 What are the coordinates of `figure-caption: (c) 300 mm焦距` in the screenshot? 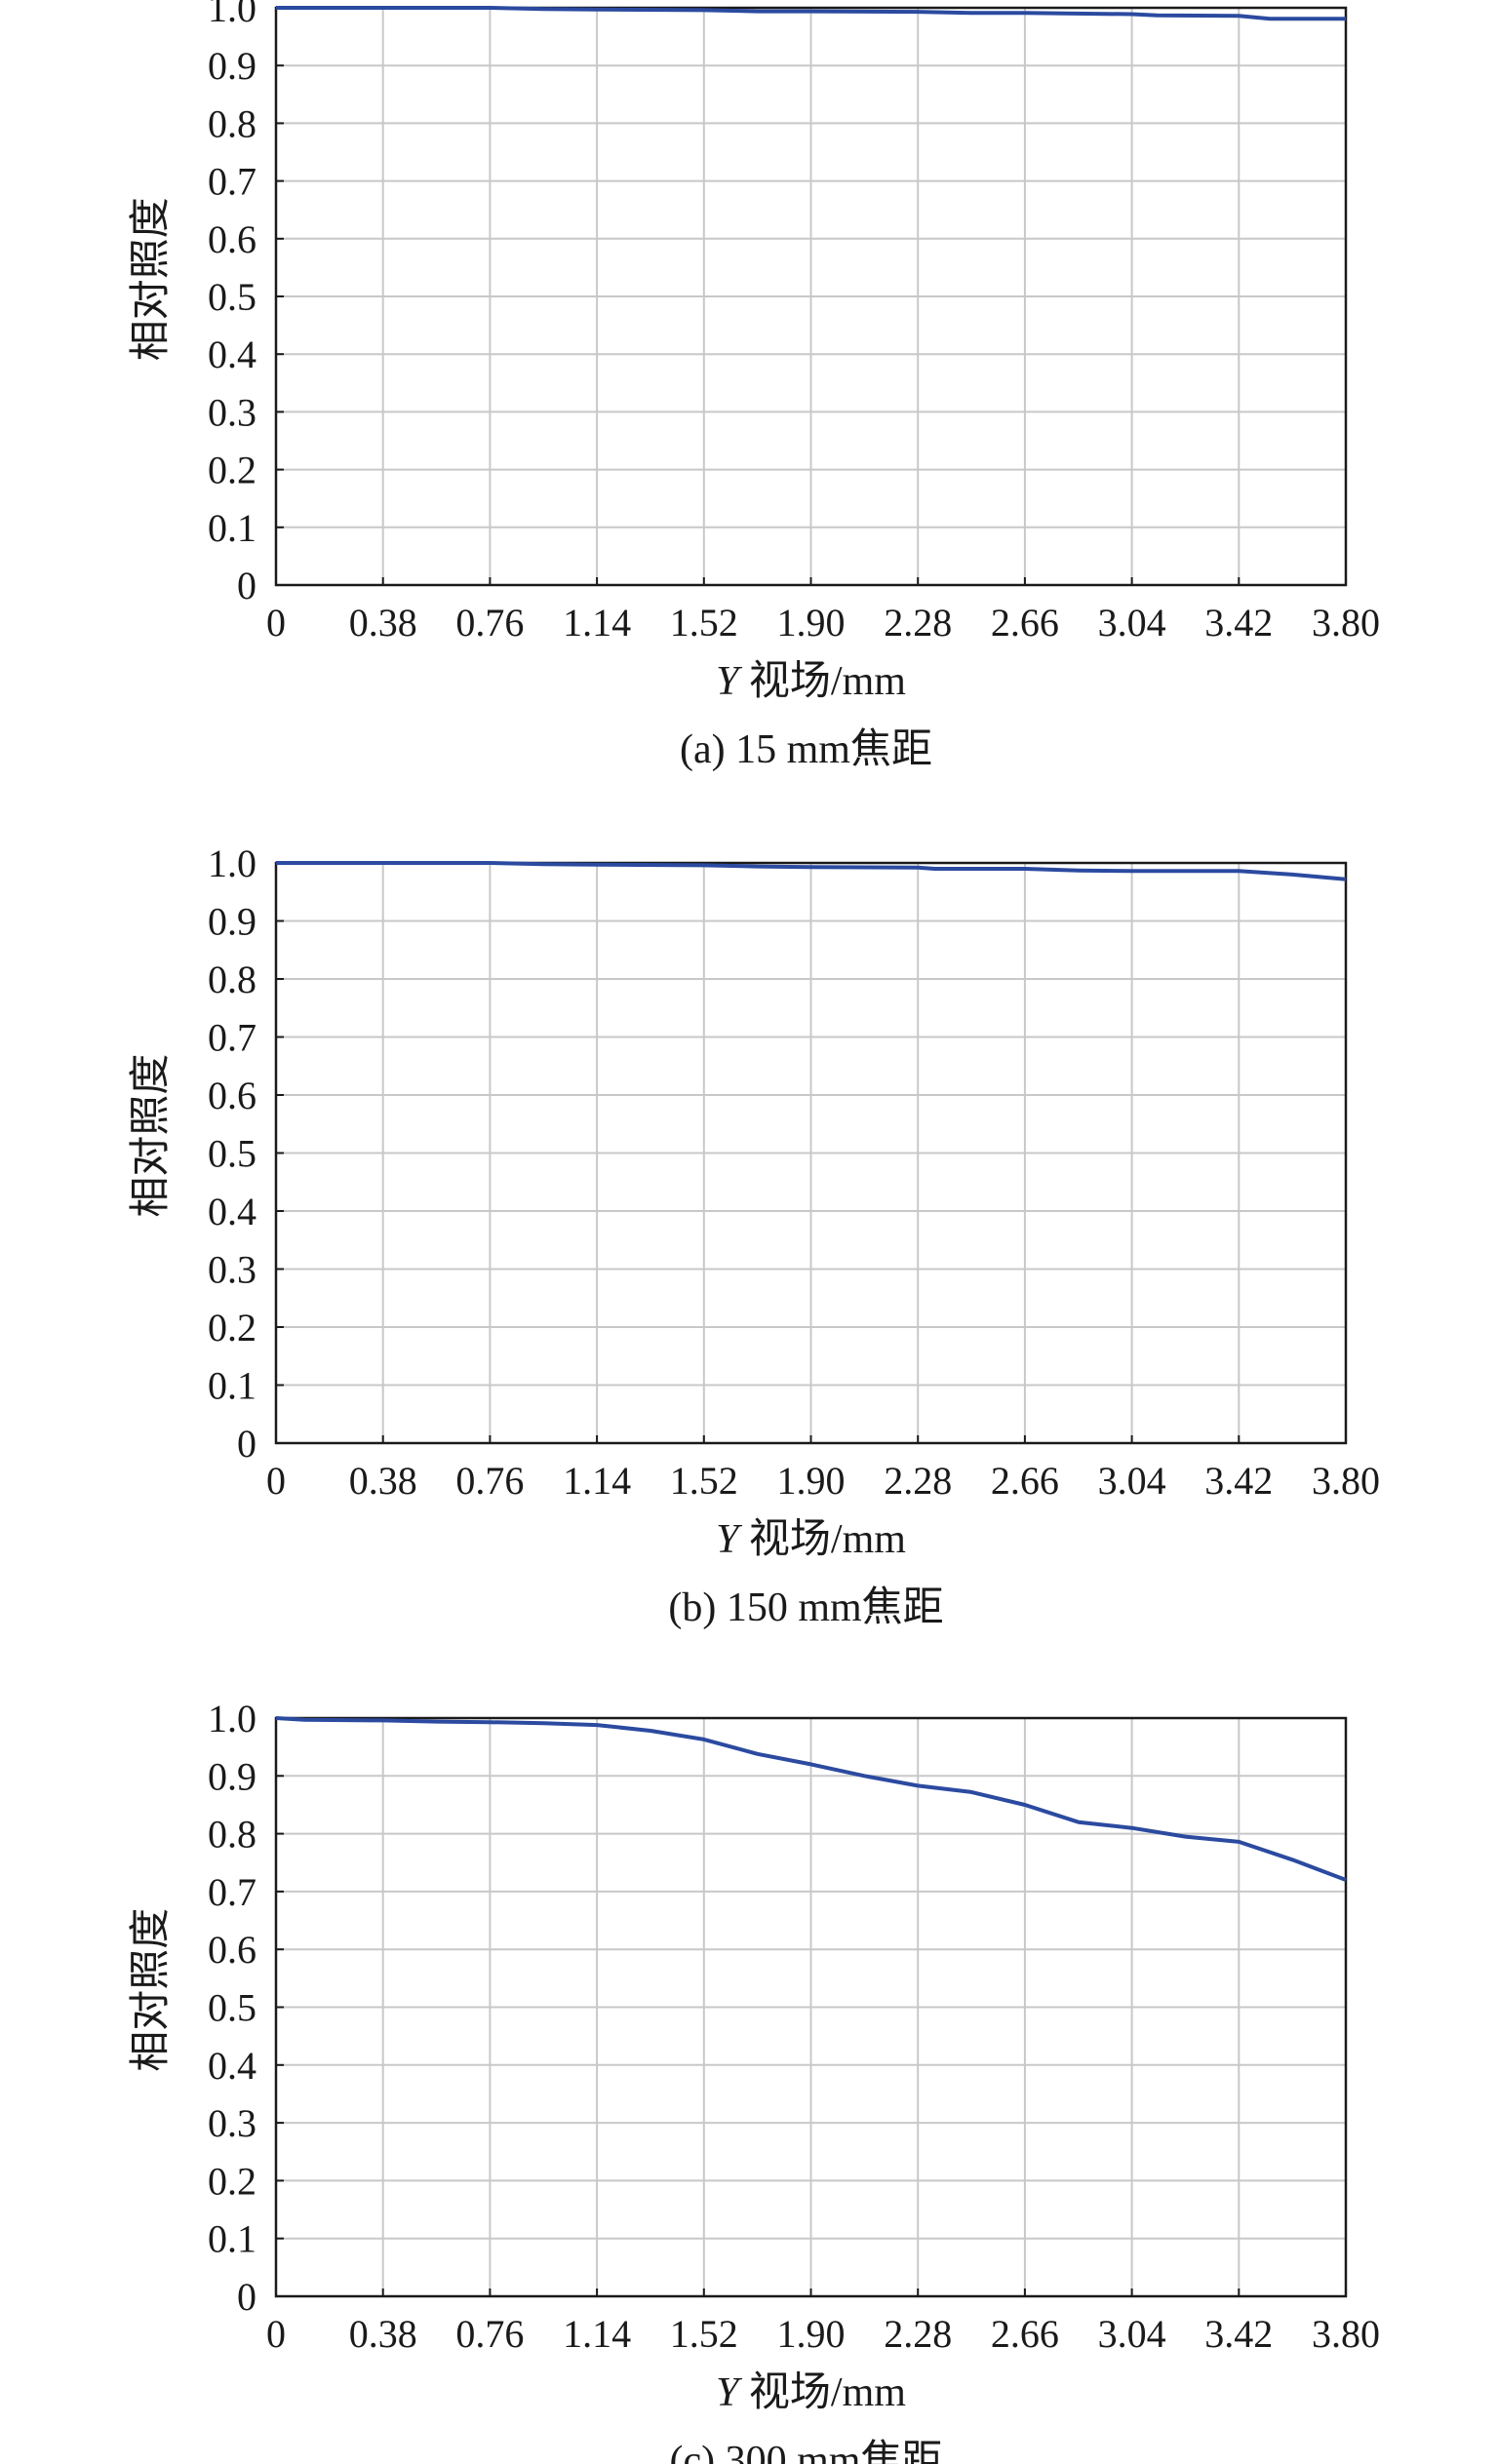 It's located at (806, 2452).